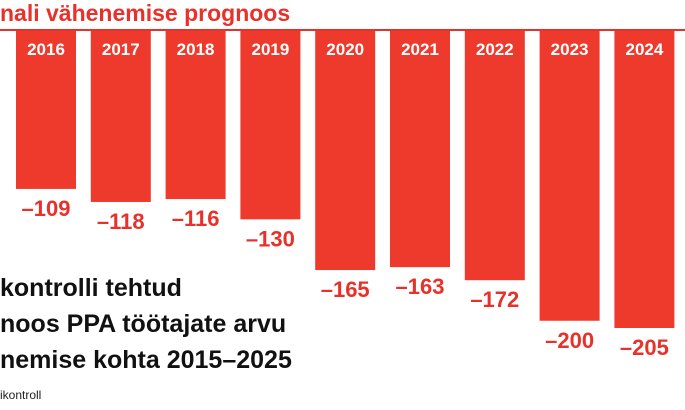 The width and height of the screenshot is (685, 410). What do you see at coordinates (345, 151) in the screenshot?
I see `bar-2020` at bounding box center [345, 151].